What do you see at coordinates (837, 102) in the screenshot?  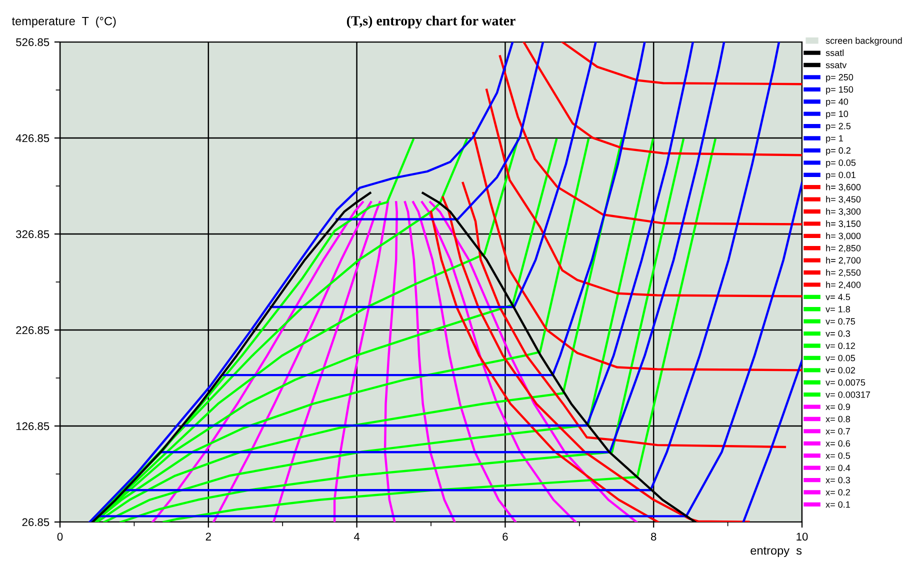 I see `legend-label: p= 40` at bounding box center [837, 102].